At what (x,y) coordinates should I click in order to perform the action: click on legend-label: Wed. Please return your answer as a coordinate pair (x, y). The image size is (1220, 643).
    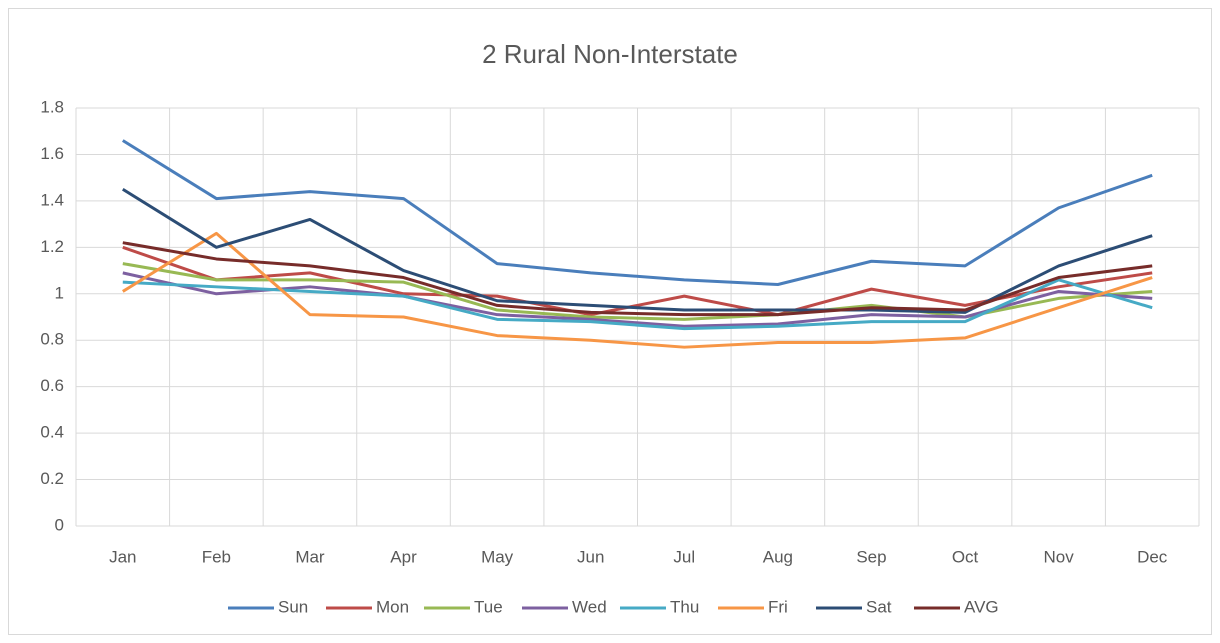
    Looking at the image, I should click on (589, 606).